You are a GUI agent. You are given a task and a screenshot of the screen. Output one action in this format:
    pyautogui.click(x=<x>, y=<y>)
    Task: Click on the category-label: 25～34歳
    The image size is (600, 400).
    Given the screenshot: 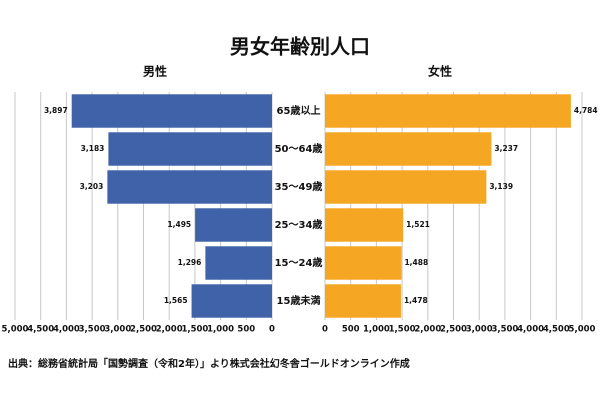 What is the action you would take?
    pyautogui.click(x=299, y=224)
    